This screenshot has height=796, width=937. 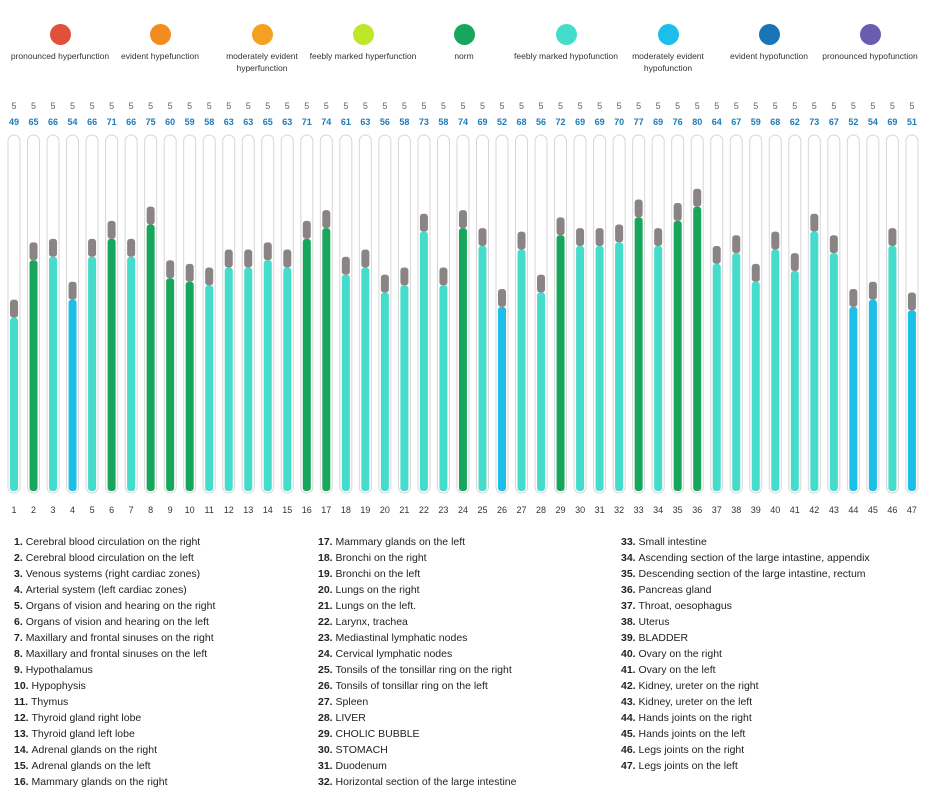 What do you see at coordinates (114, 766) in the screenshot?
I see `organ-list-item: 15. Adrenal glands on the left` at bounding box center [114, 766].